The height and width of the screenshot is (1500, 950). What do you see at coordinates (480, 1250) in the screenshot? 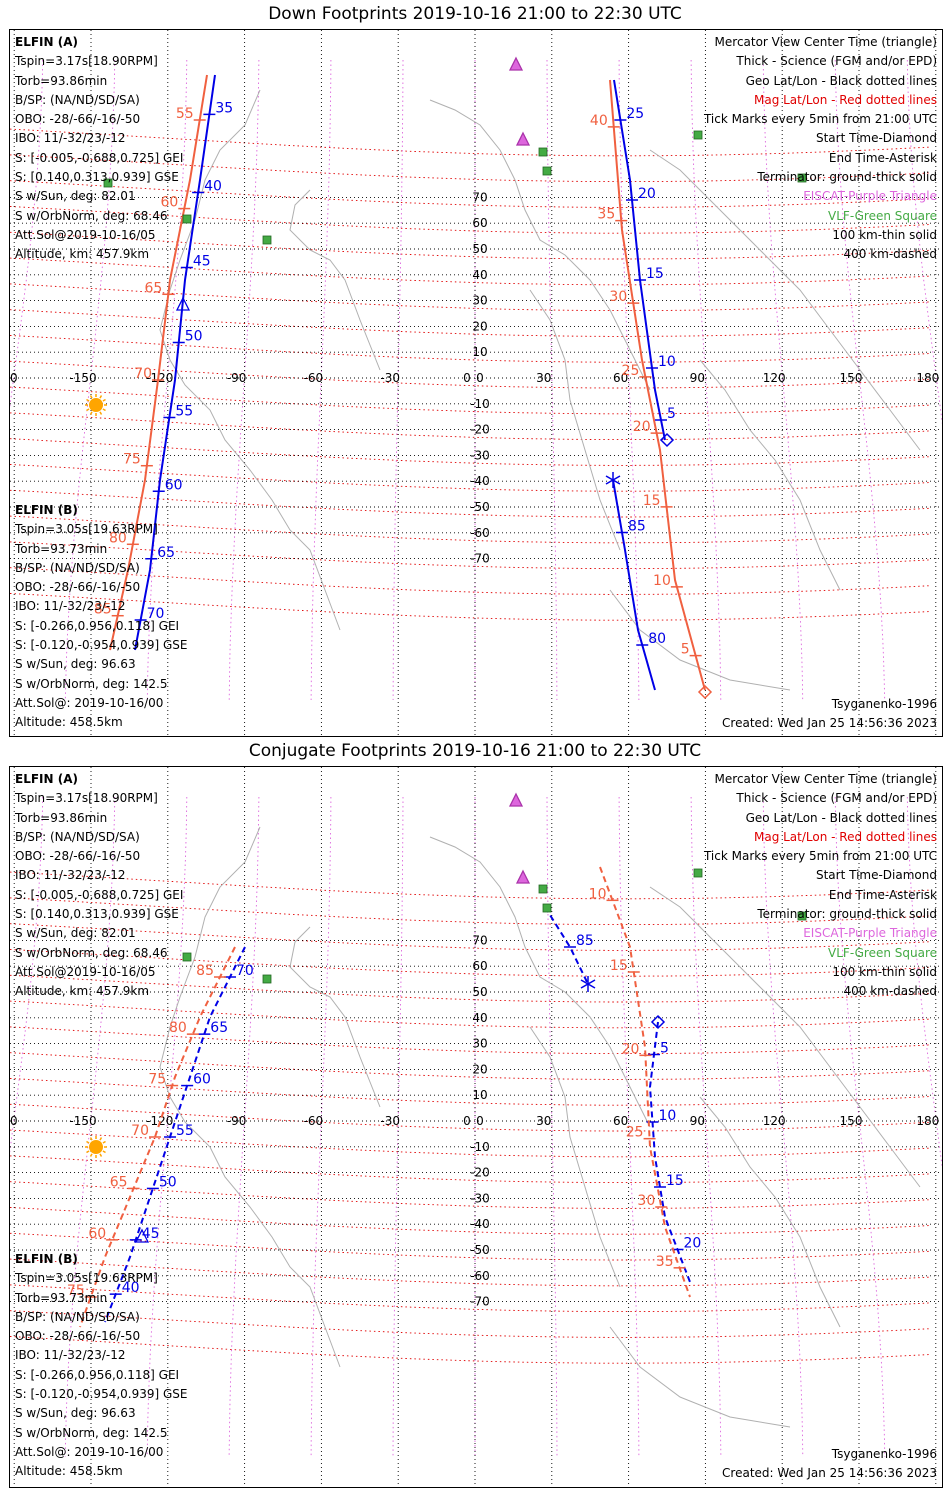
I see `lat-tick-label: -50` at bounding box center [480, 1250].